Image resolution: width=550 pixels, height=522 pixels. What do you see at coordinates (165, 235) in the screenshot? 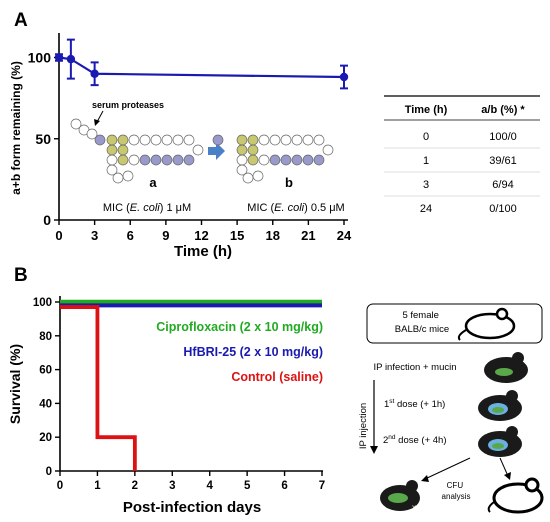
I see `stability-x-tick-label: 9` at bounding box center [165, 235].